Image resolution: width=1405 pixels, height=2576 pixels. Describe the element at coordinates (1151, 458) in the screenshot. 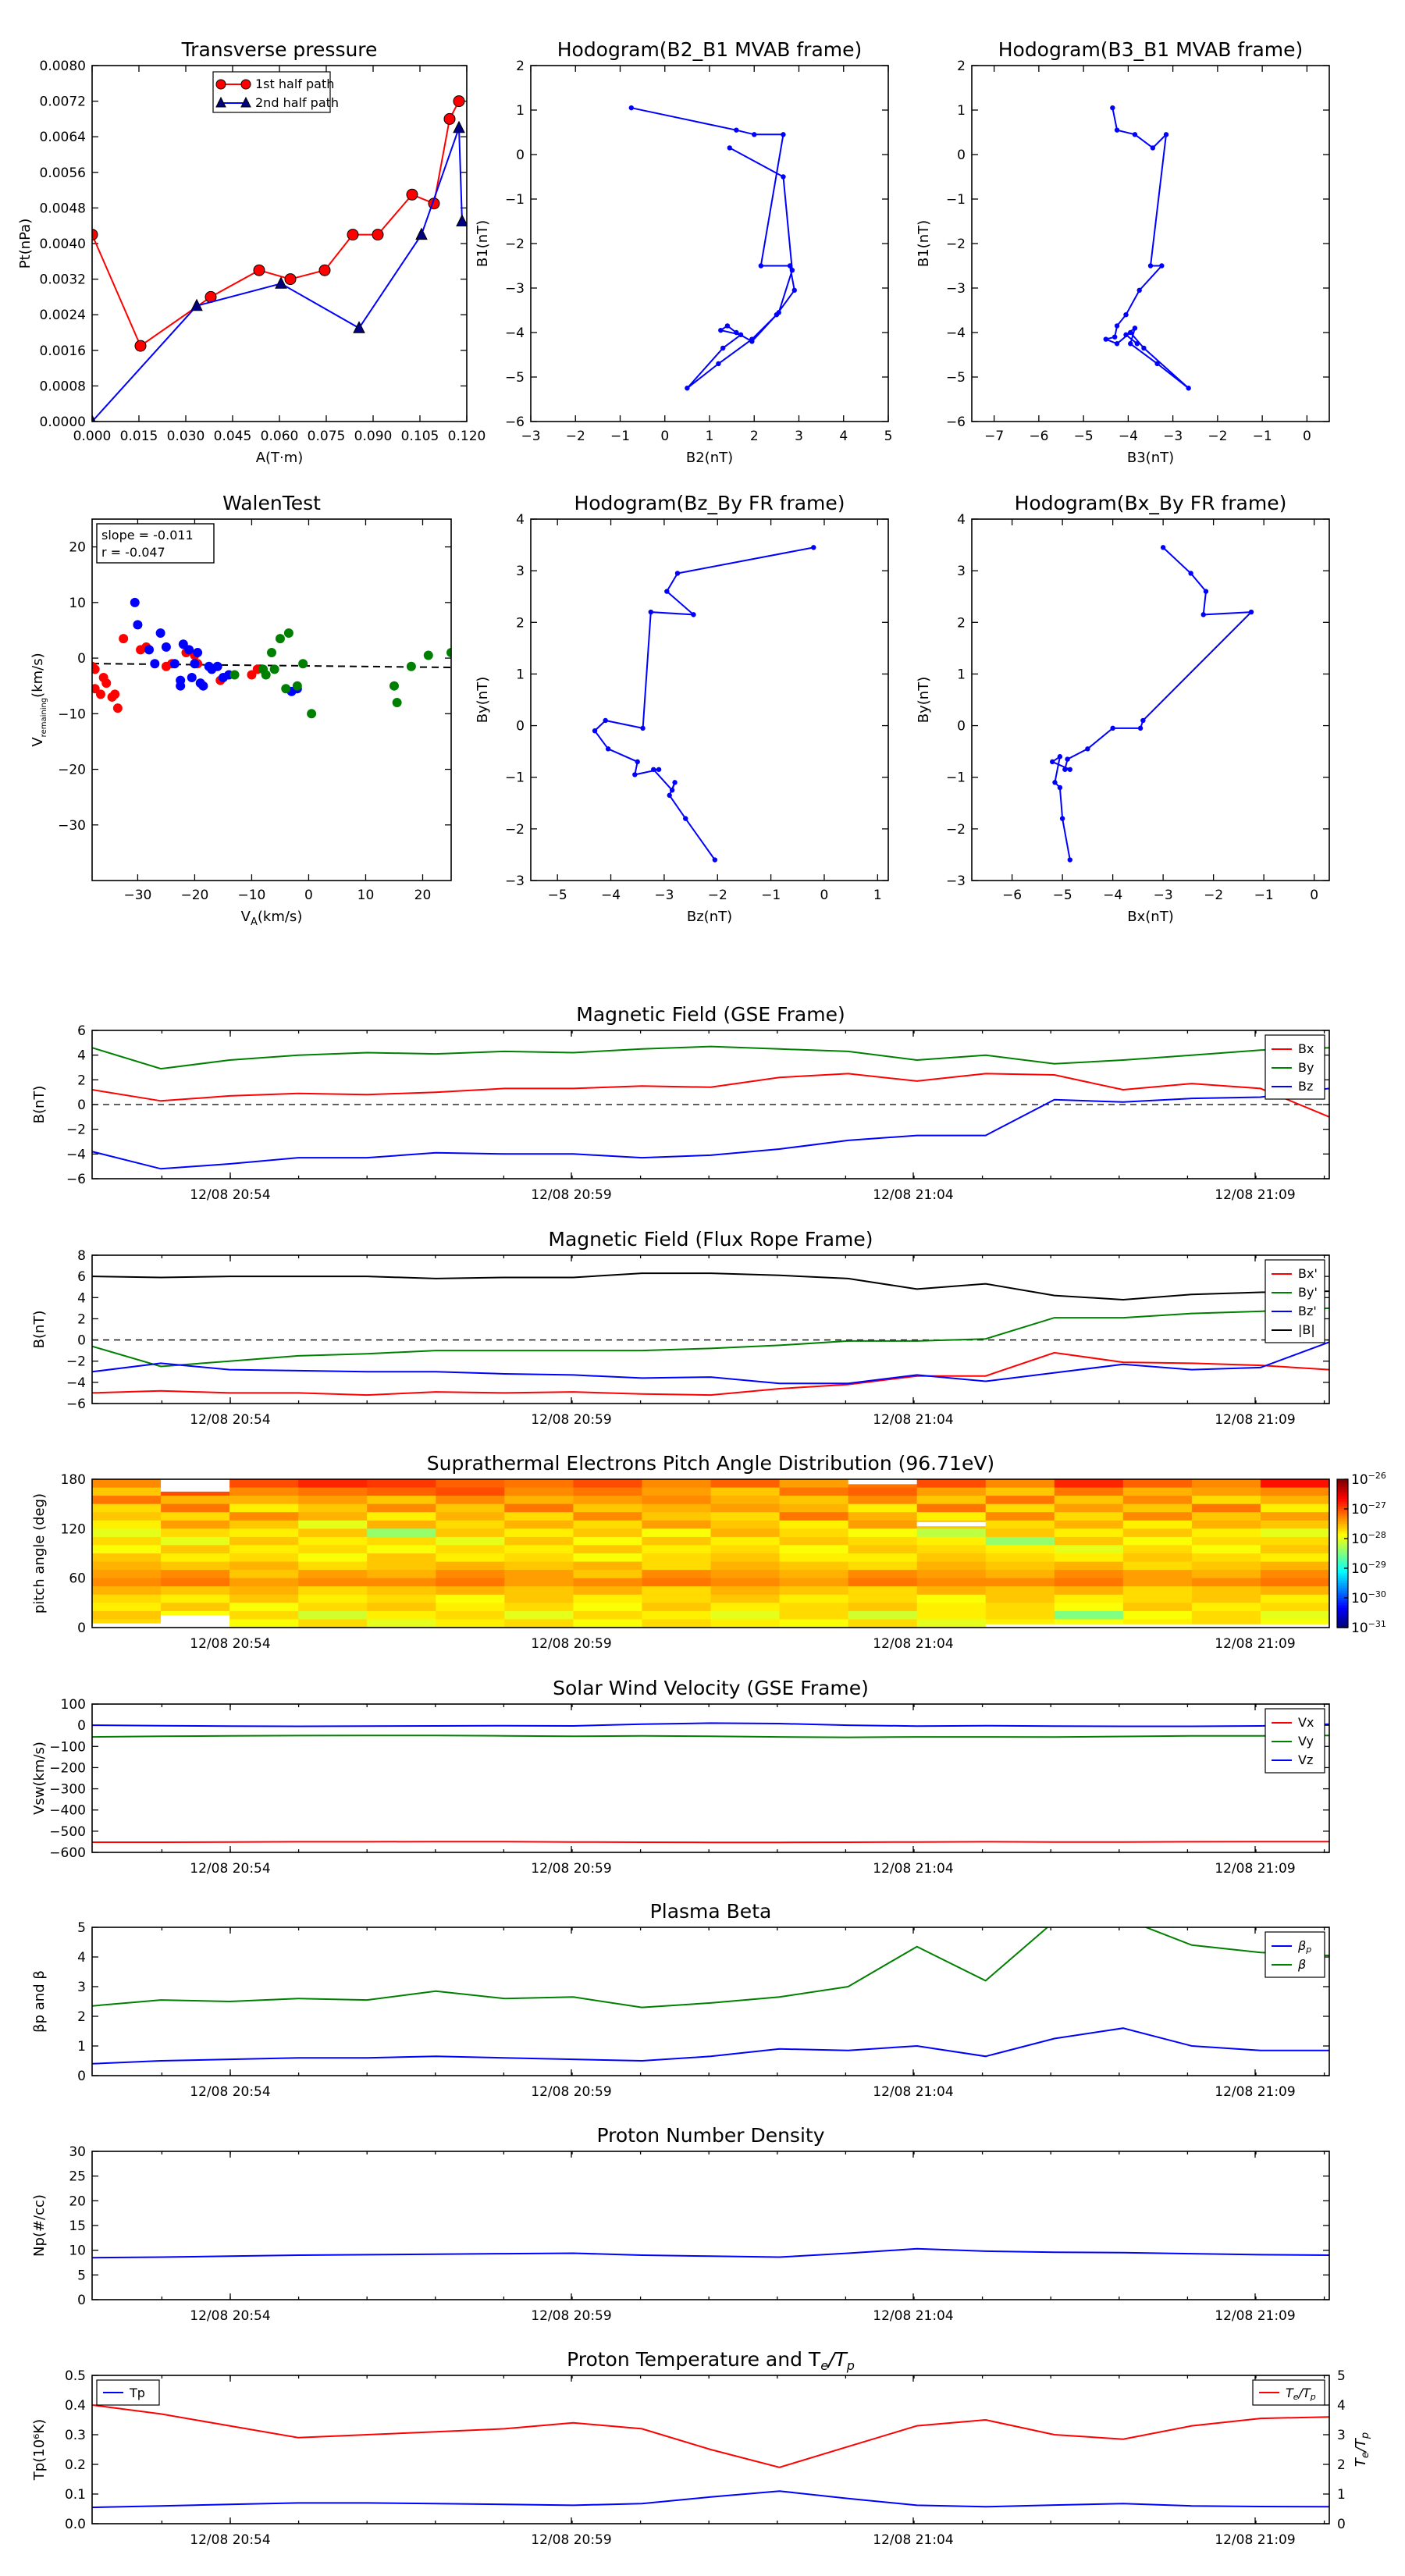

I see `x-axis-label: B3(nT)` at that location.